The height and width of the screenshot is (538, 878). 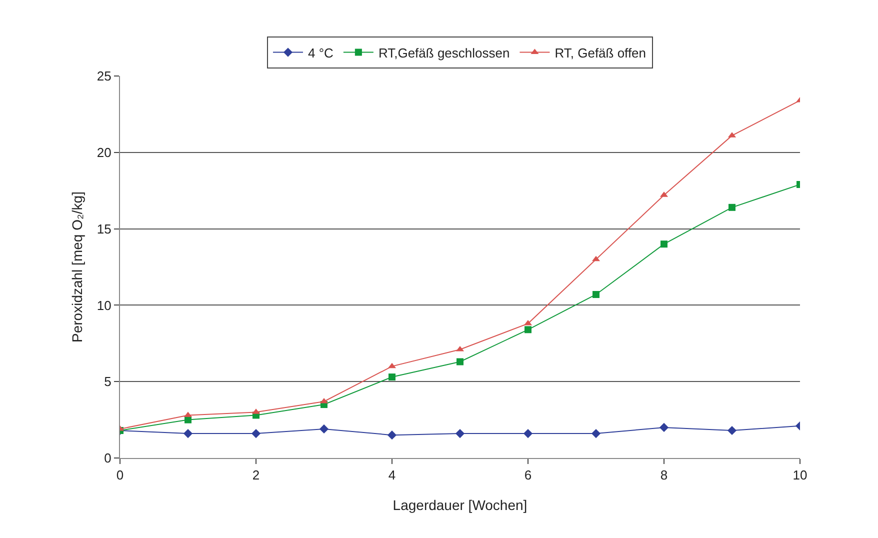 What do you see at coordinates (104, 228) in the screenshot?
I see `y-tick-label: 15` at bounding box center [104, 228].